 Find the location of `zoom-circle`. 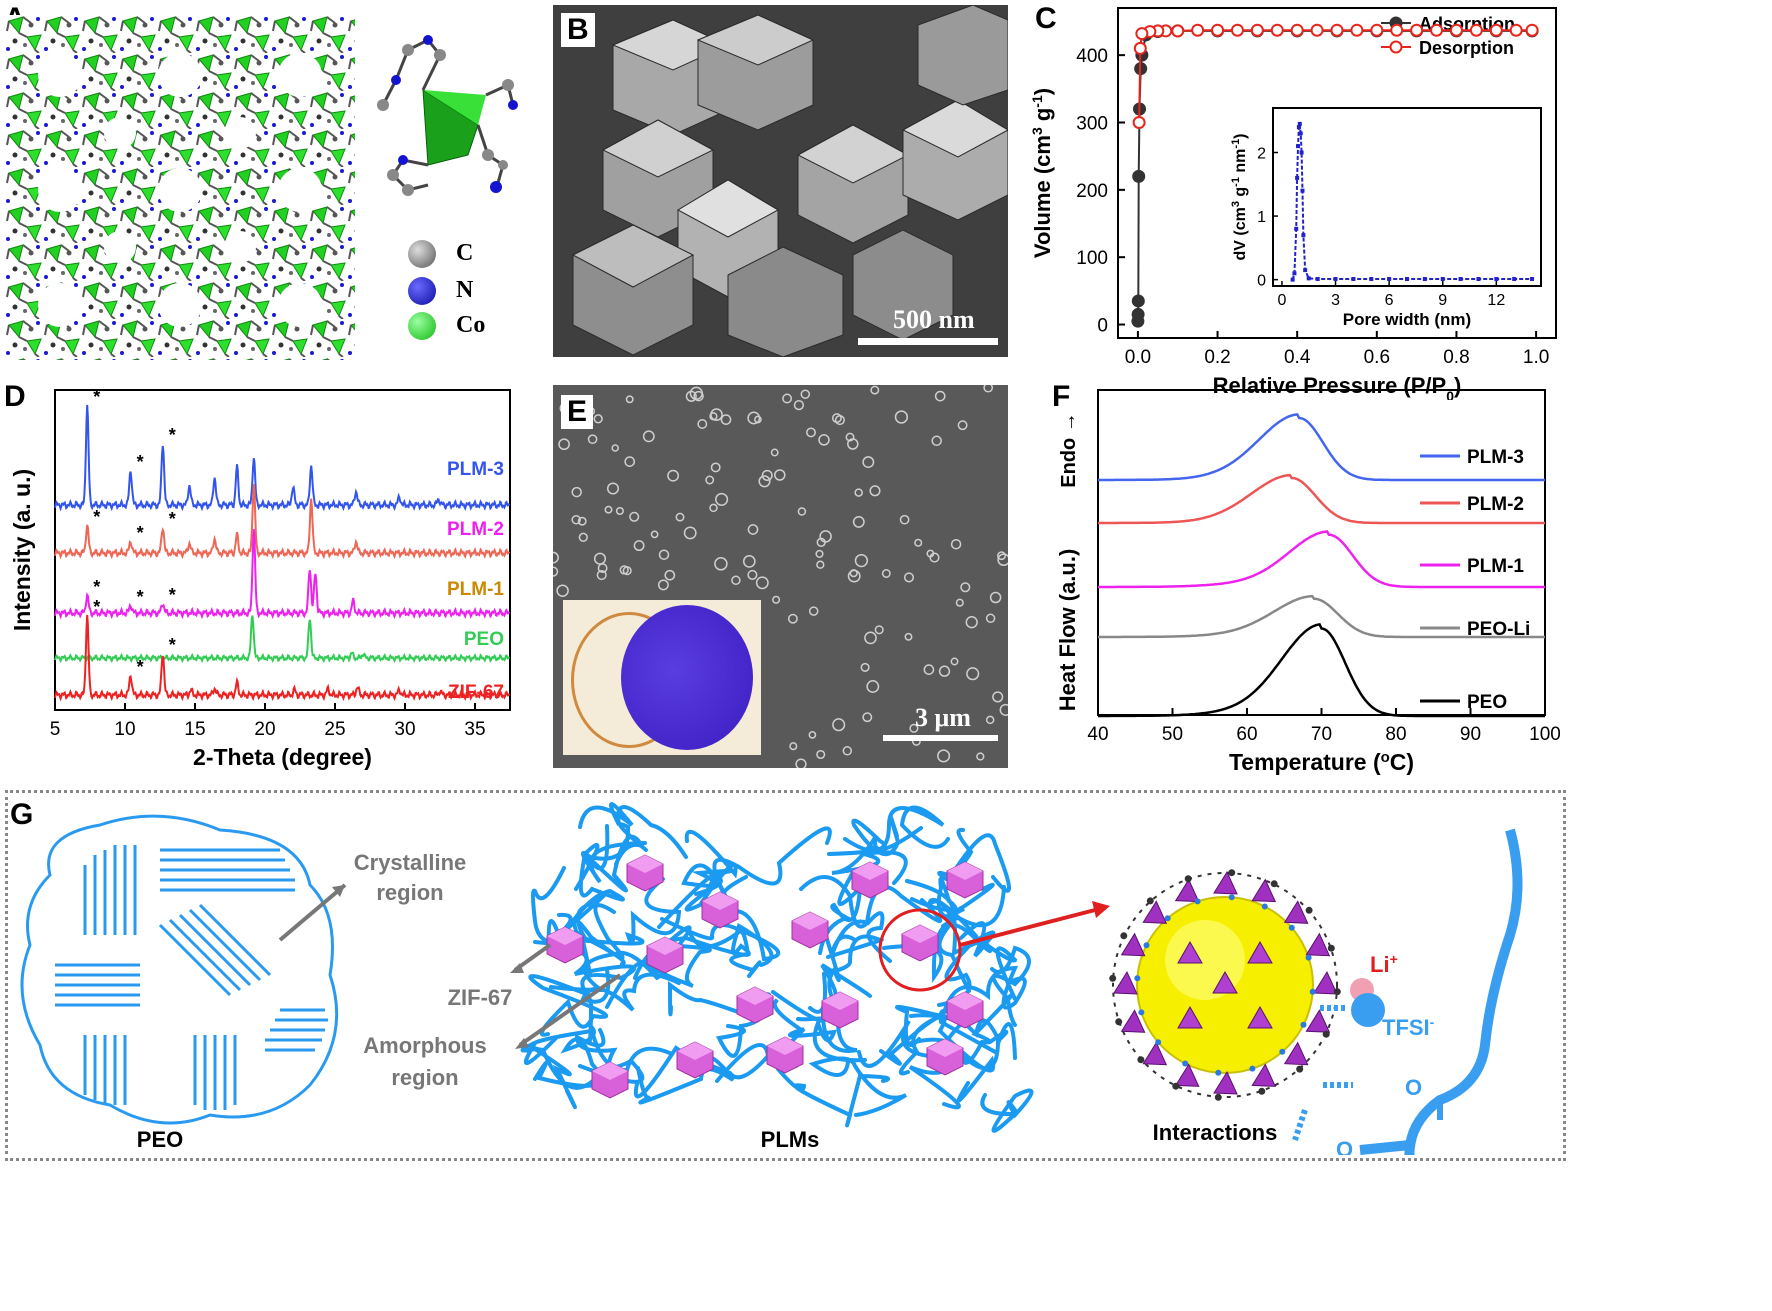

zoom-circle is located at coordinates (920, 950).